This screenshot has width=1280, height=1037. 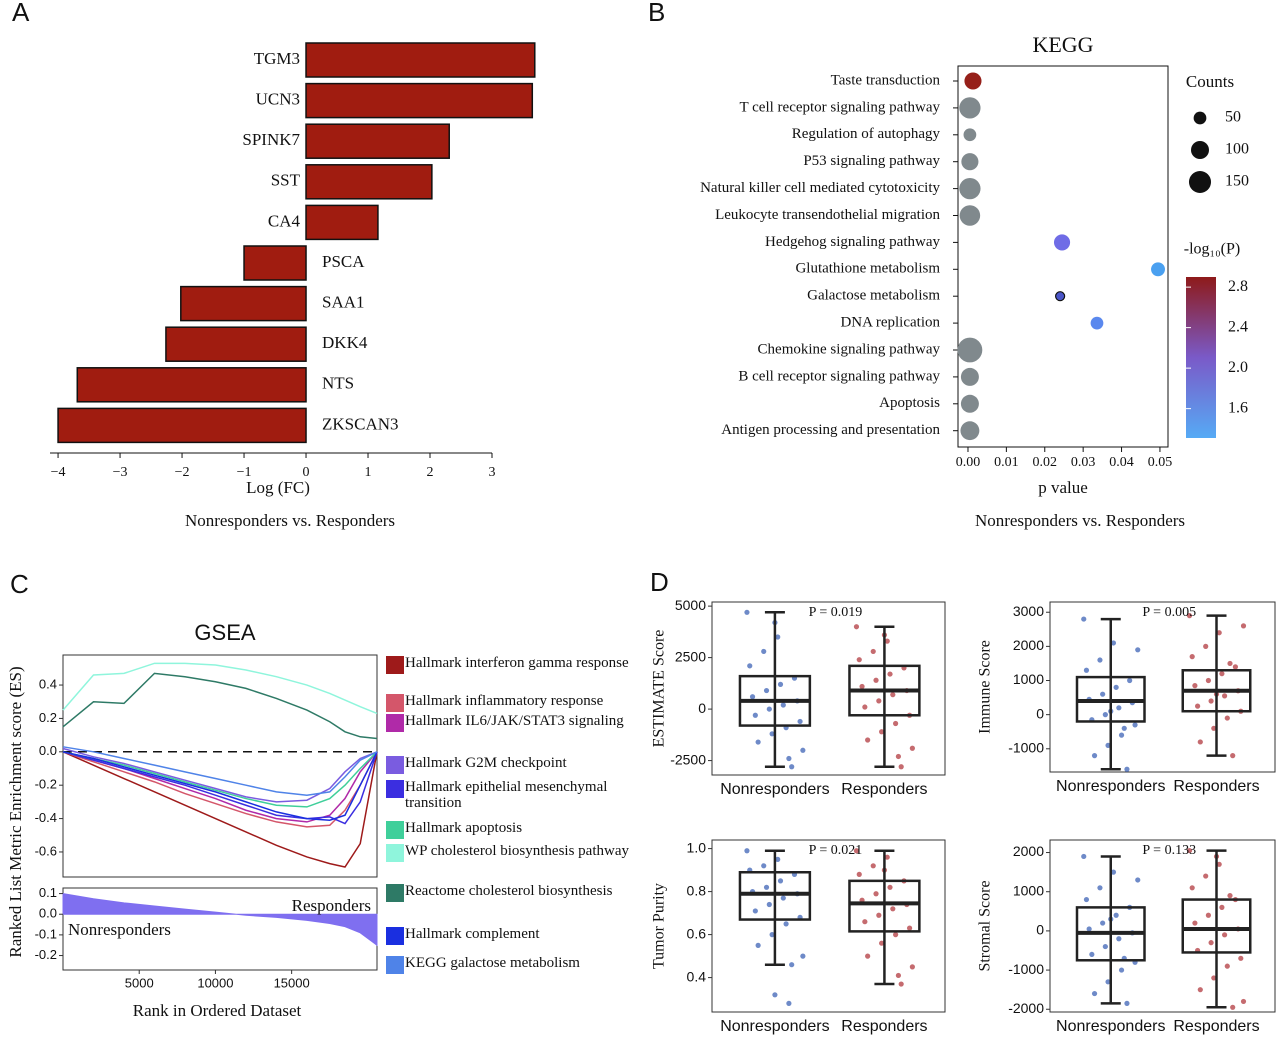 What do you see at coordinates (1006, 462) in the screenshot?
I see `x-tick-label: 0.01` at bounding box center [1006, 462].